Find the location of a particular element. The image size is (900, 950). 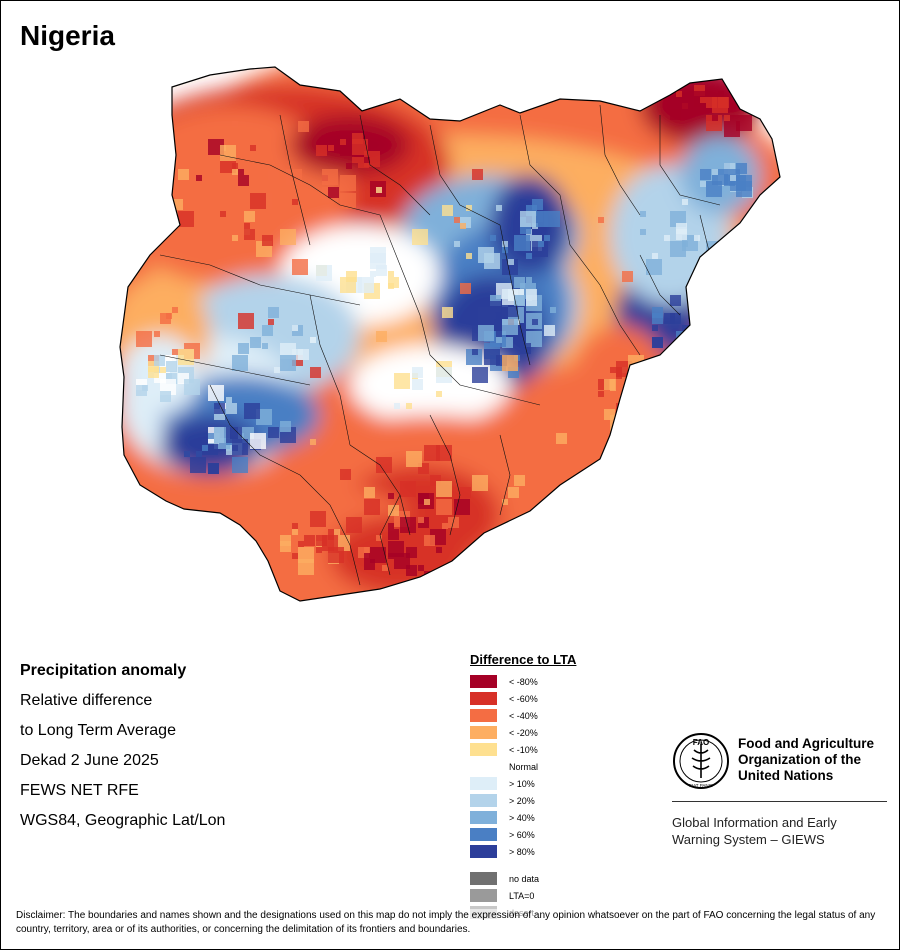

legend-item: > 80% is located at coordinates (523, 851).